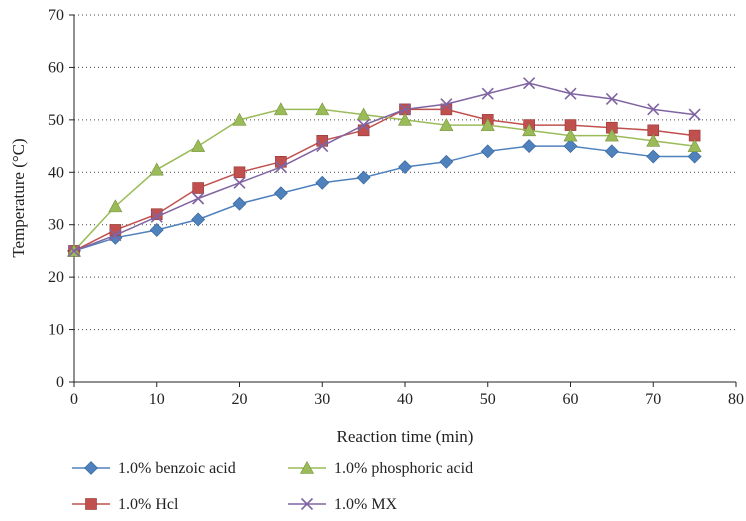 Image resolution: width=746 pixels, height=521 pixels. I want to click on legend-label: 1.0% MX, so click(366, 504).